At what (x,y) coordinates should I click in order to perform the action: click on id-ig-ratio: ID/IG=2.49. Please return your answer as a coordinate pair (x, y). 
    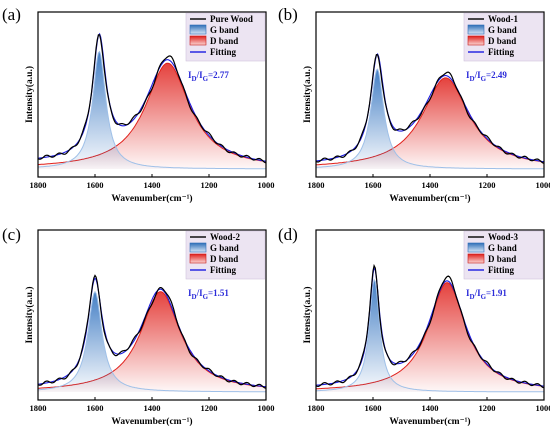
    Looking at the image, I should click on (486, 76).